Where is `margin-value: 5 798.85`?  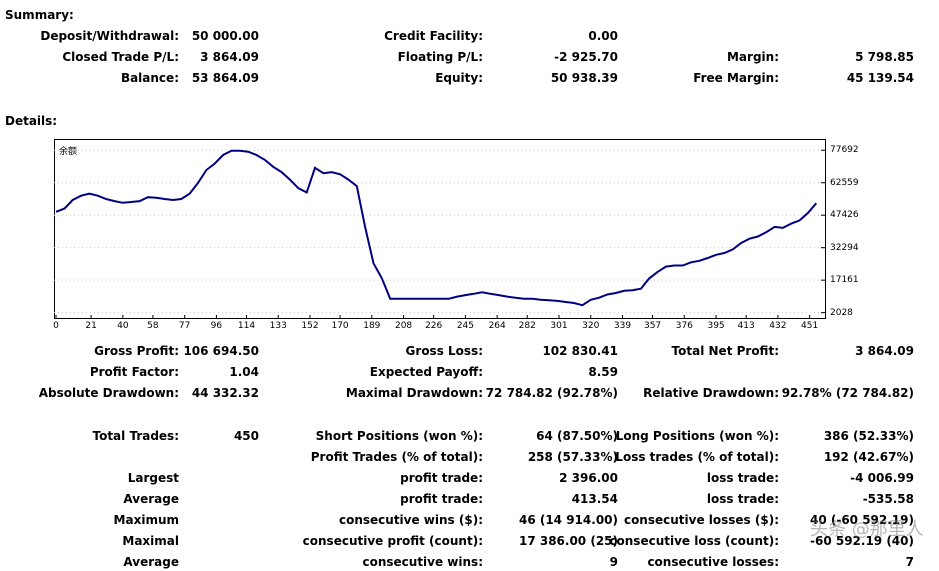
margin-value: 5 798.85 is located at coordinates (884, 57).